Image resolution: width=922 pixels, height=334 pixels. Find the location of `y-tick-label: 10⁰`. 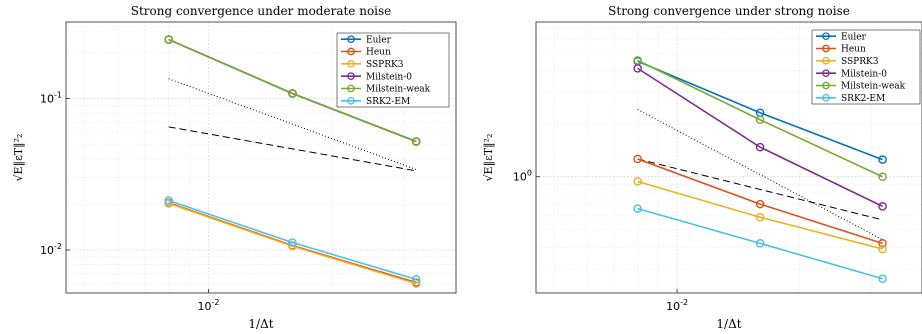

y-tick-label: 10⁰ is located at coordinates (522, 176).